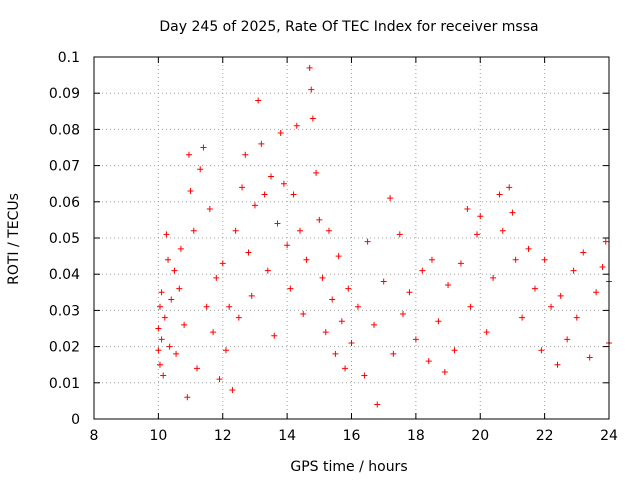 The image size is (640, 480). I want to click on y-tick-label: 0.01, so click(64, 384).